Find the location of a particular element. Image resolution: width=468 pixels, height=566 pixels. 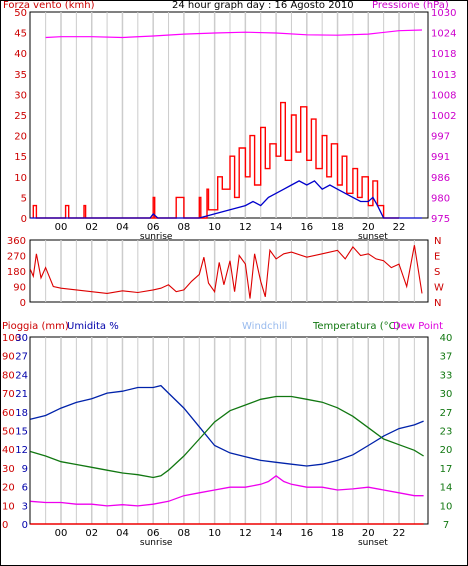

top-time-axis-tick-label: 04 is located at coordinates (122, 227).